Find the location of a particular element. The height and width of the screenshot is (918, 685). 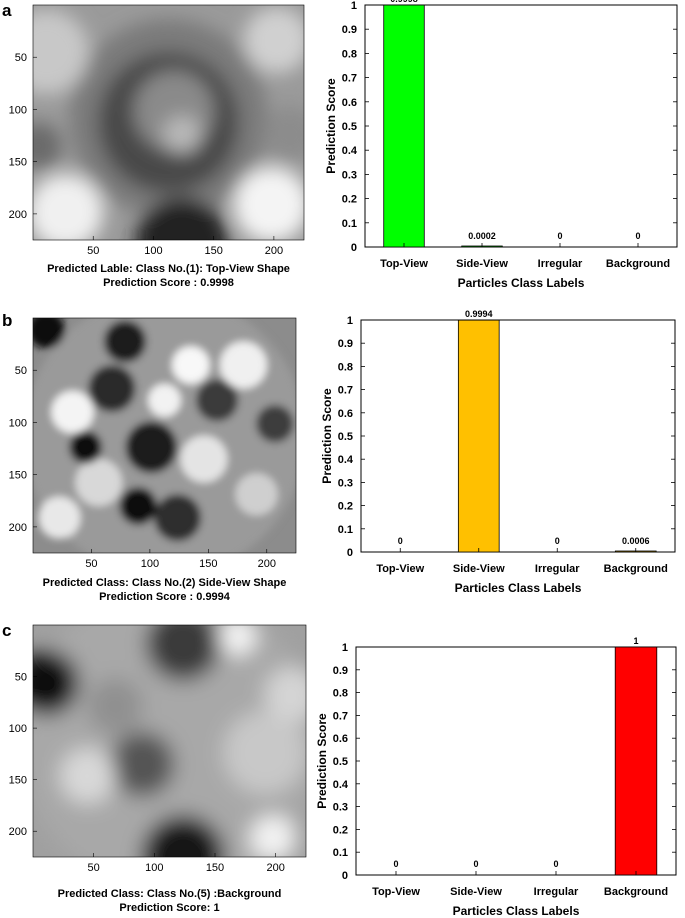

data-label: 0.9994 is located at coordinates (479, 314).